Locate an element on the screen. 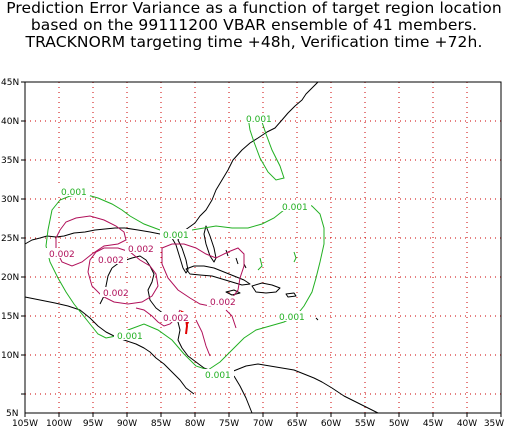 The height and width of the screenshot is (428, 508). y-tick-label: 15N is located at coordinates (10, 317).